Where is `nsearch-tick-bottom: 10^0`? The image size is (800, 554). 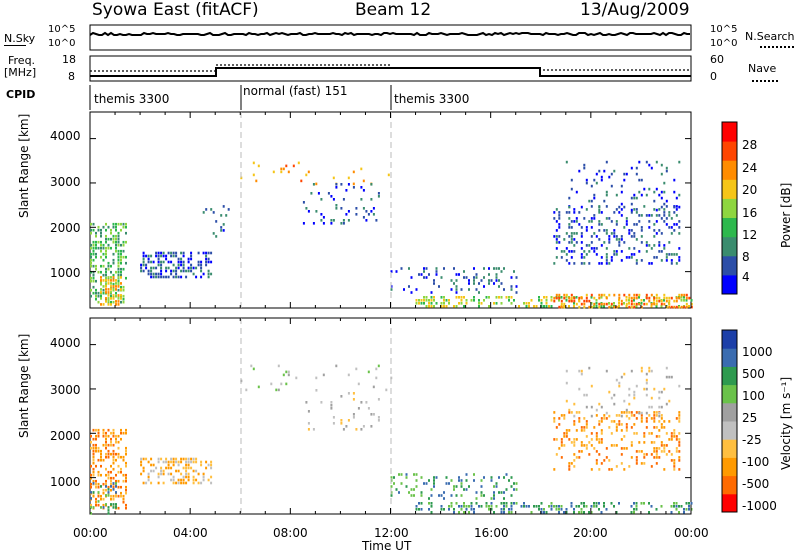 nsearch-tick-bottom: 10^0 is located at coordinates (724, 43).